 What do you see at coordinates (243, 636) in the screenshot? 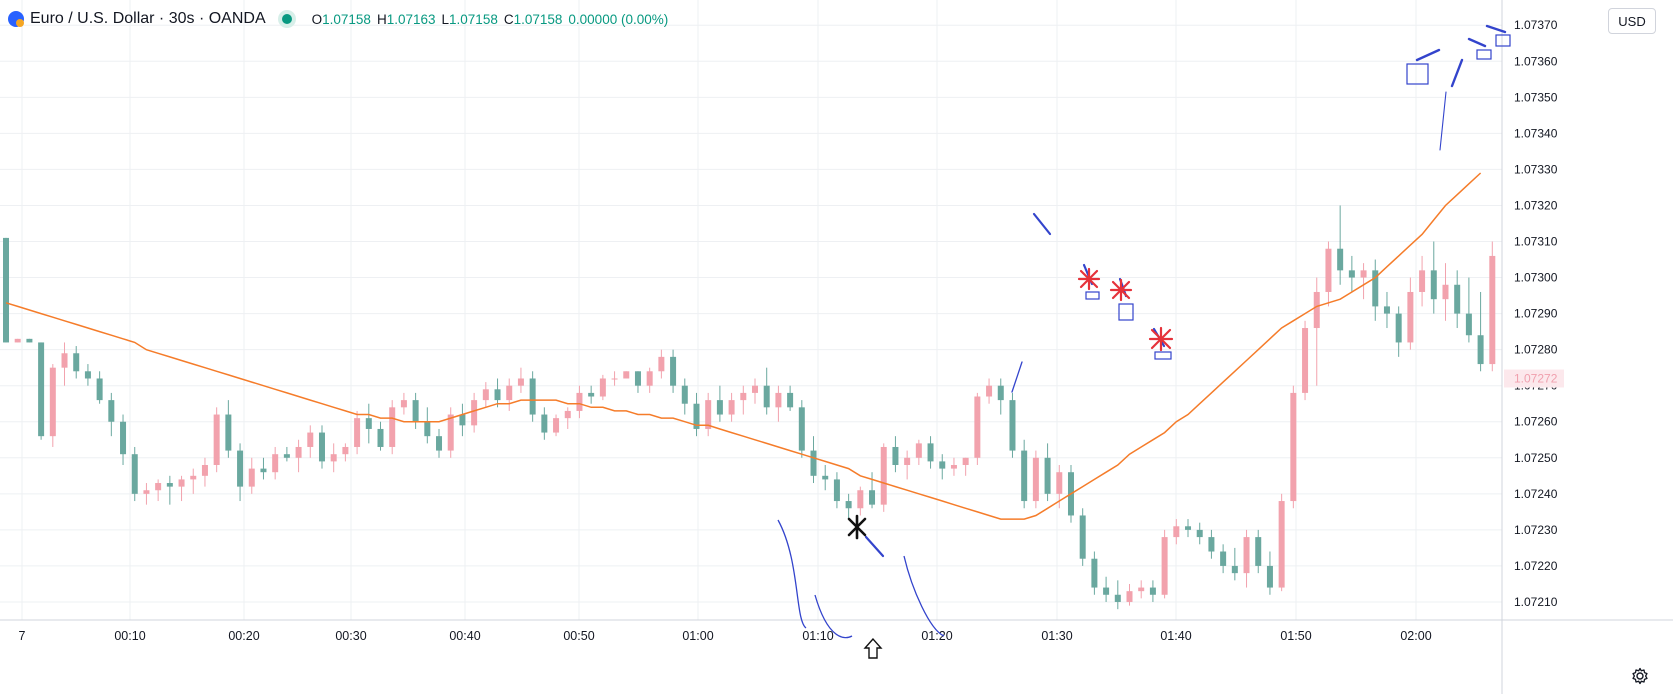
I see `time-tick-label: 00:20` at bounding box center [243, 636].